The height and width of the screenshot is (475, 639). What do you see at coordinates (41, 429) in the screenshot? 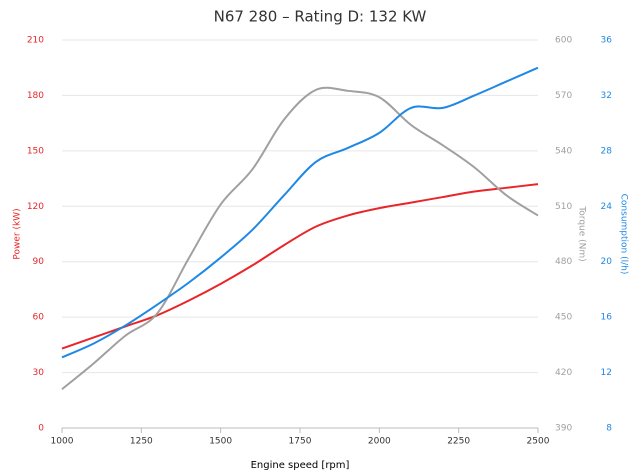
I see `y-tick-label: 0` at bounding box center [41, 429].